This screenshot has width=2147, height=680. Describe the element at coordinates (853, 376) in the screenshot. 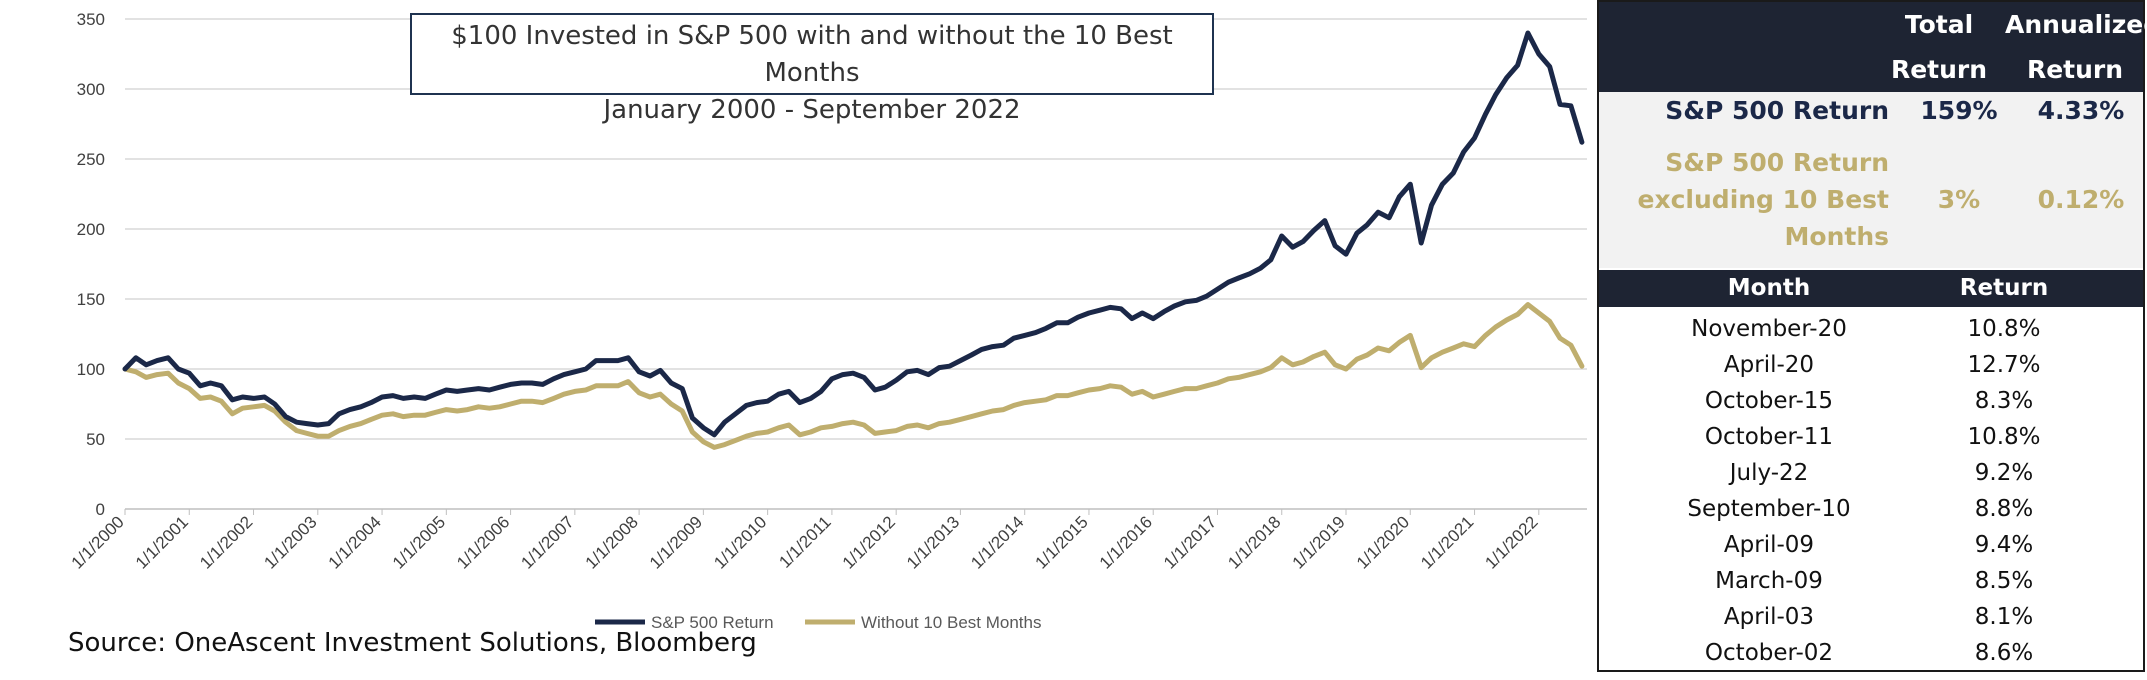

I see `series-line-without-10-best-months` at that location.